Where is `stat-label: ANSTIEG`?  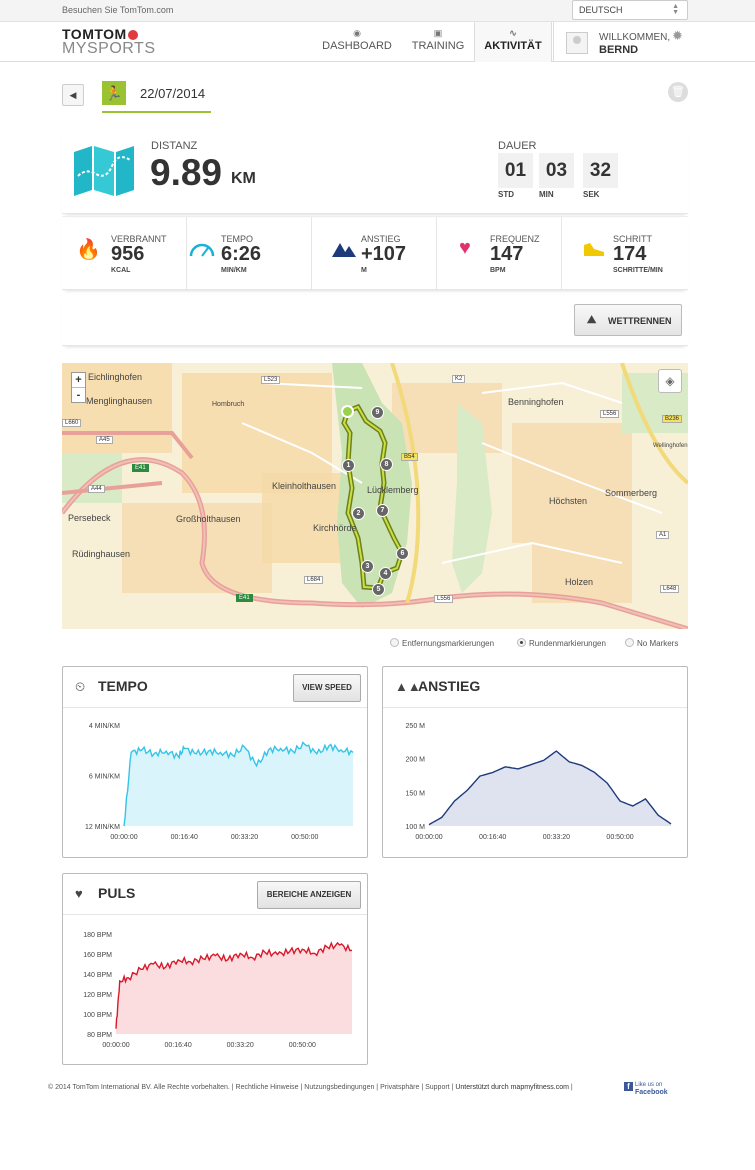 stat-label: ANSTIEG is located at coordinates (381, 239).